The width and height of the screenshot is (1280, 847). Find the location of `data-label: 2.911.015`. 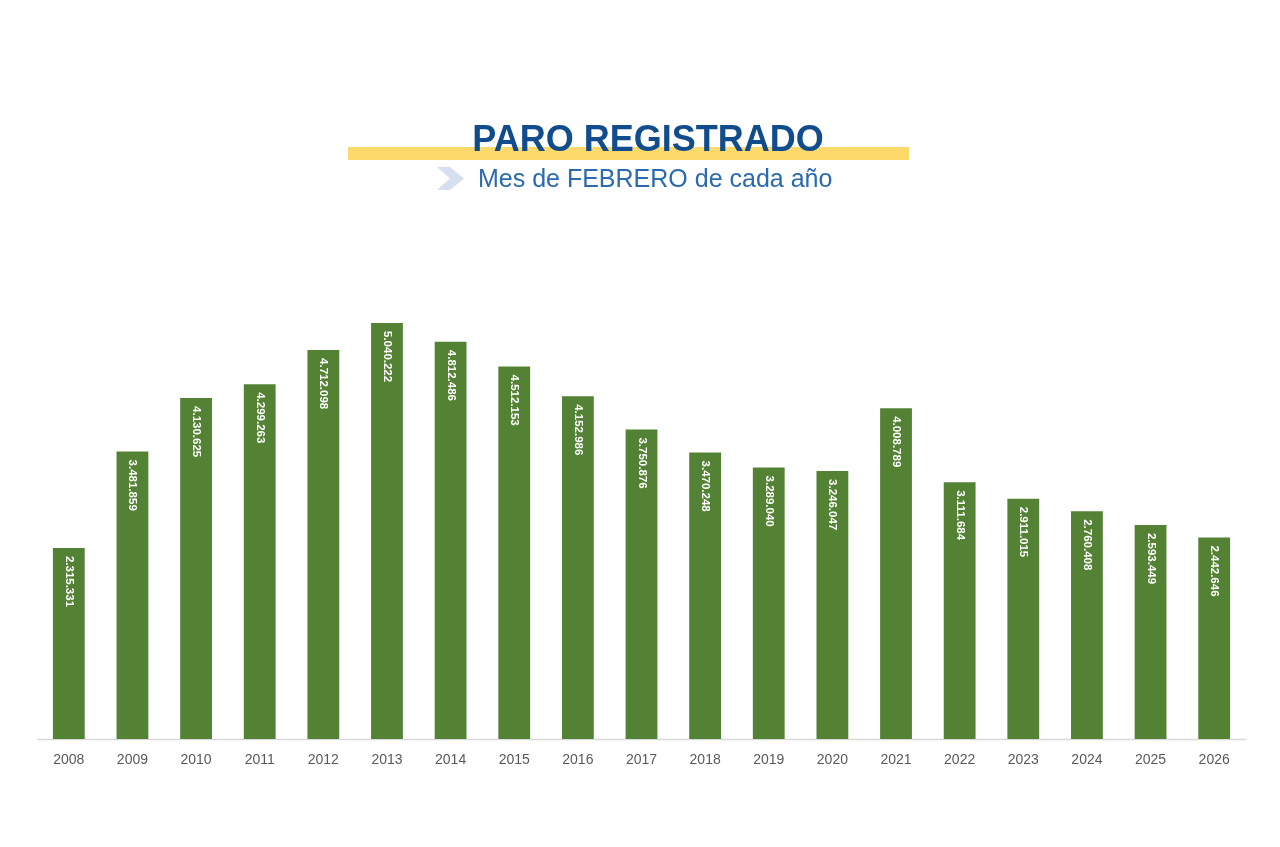

data-label: 2.911.015 is located at coordinates (1024, 532).